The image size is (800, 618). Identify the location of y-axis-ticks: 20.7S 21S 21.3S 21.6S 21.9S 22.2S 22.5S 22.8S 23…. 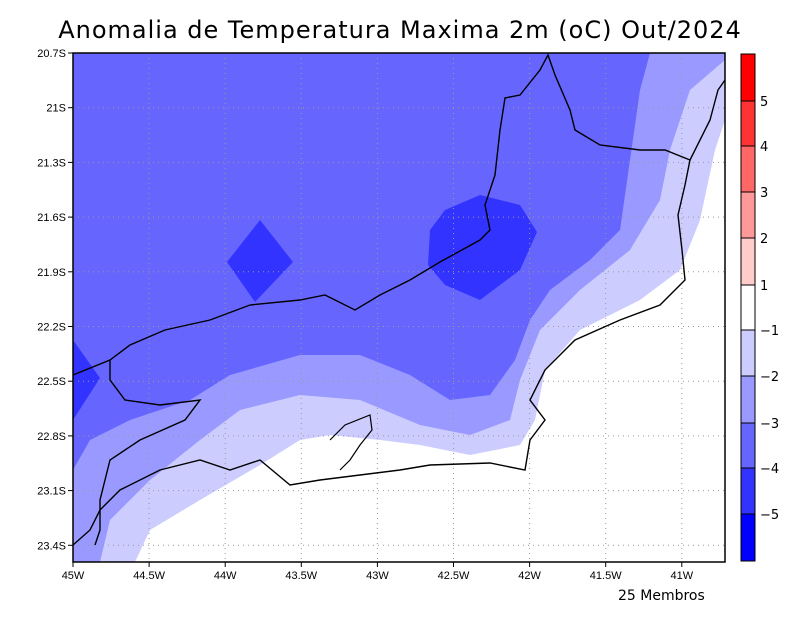
(55, 300).